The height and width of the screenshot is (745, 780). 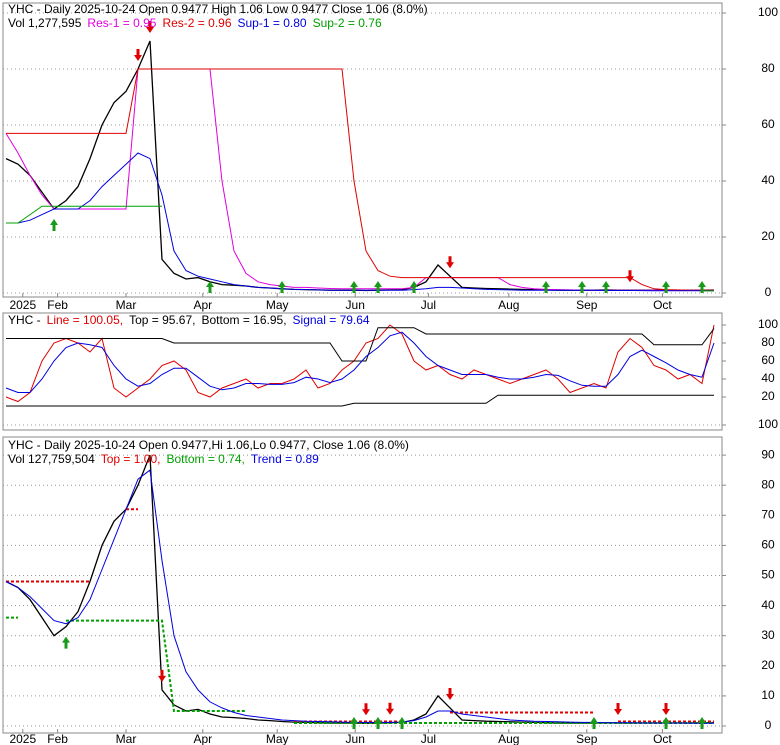 What do you see at coordinates (768, 695) in the screenshot?
I see `y-tick-label: 10` at bounding box center [768, 695].